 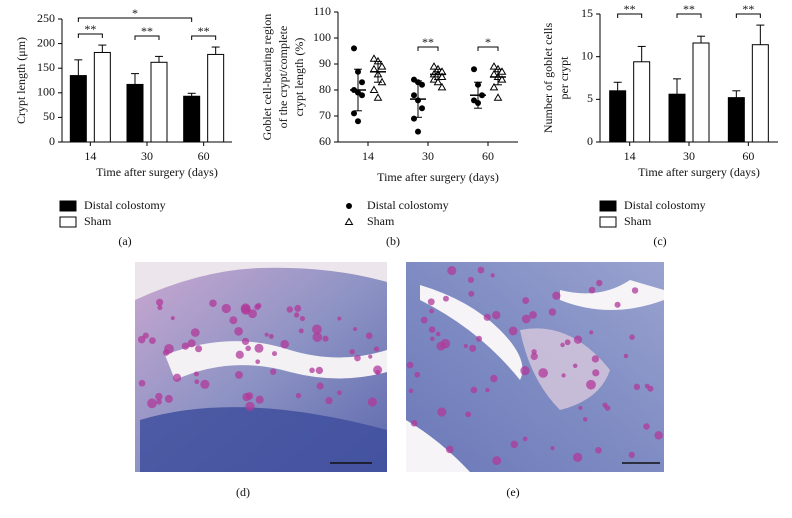 What do you see at coordinates (243, 492) in the screenshot?
I see `panel-label: (d)` at bounding box center [243, 492].